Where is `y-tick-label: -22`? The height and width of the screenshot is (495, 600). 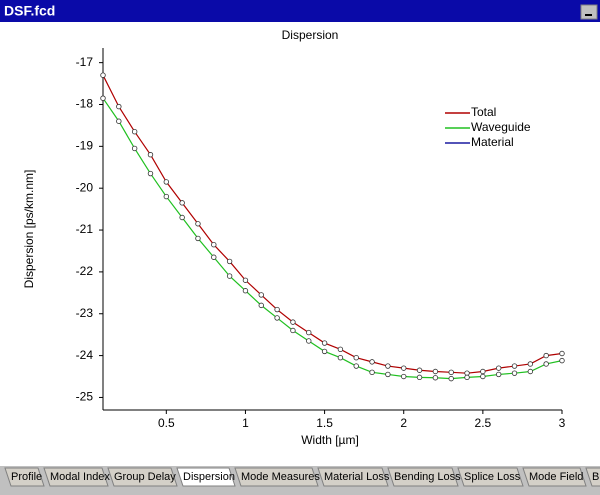 y-tick-label: -22 is located at coordinates (85, 271).